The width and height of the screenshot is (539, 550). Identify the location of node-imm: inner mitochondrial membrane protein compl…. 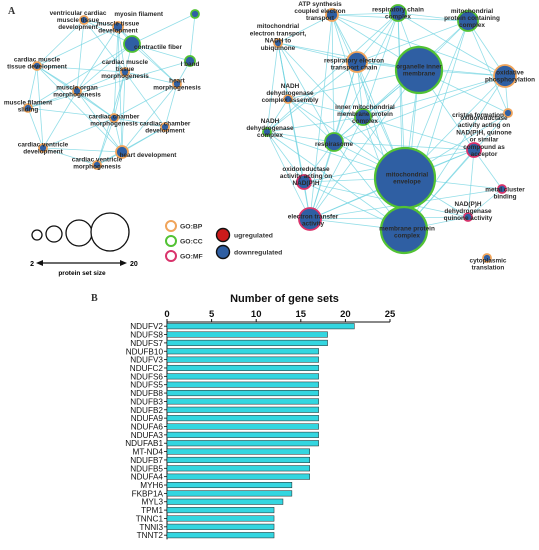
(365, 114).